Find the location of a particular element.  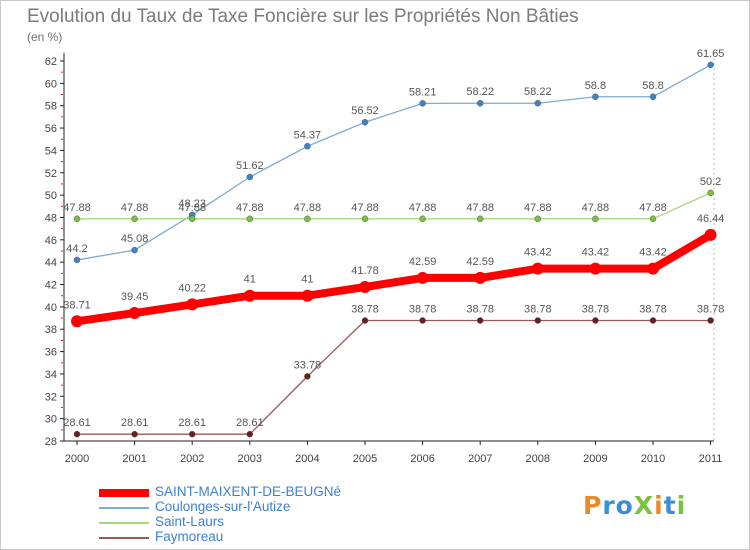

logo-letter: i is located at coordinates (681, 505).